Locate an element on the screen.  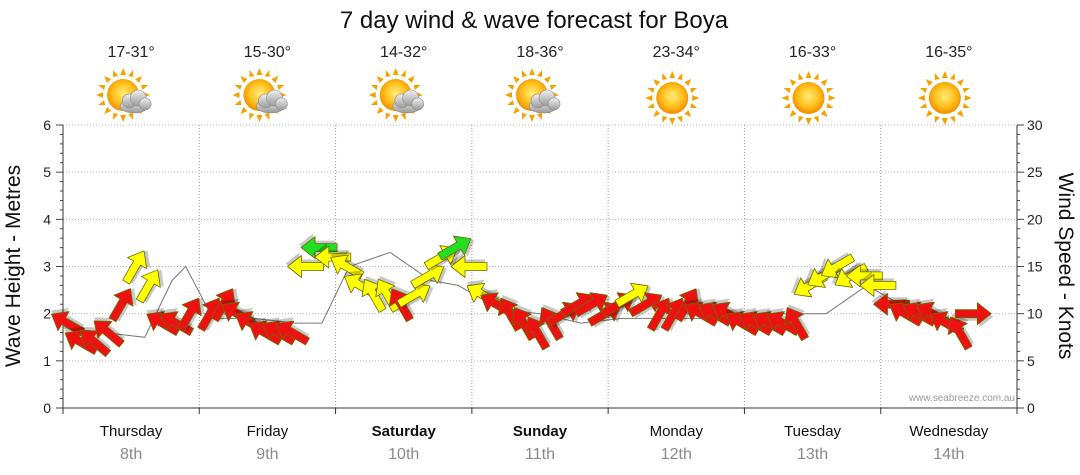
y-tick-label-left: 5 is located at coordinates (47, 172).